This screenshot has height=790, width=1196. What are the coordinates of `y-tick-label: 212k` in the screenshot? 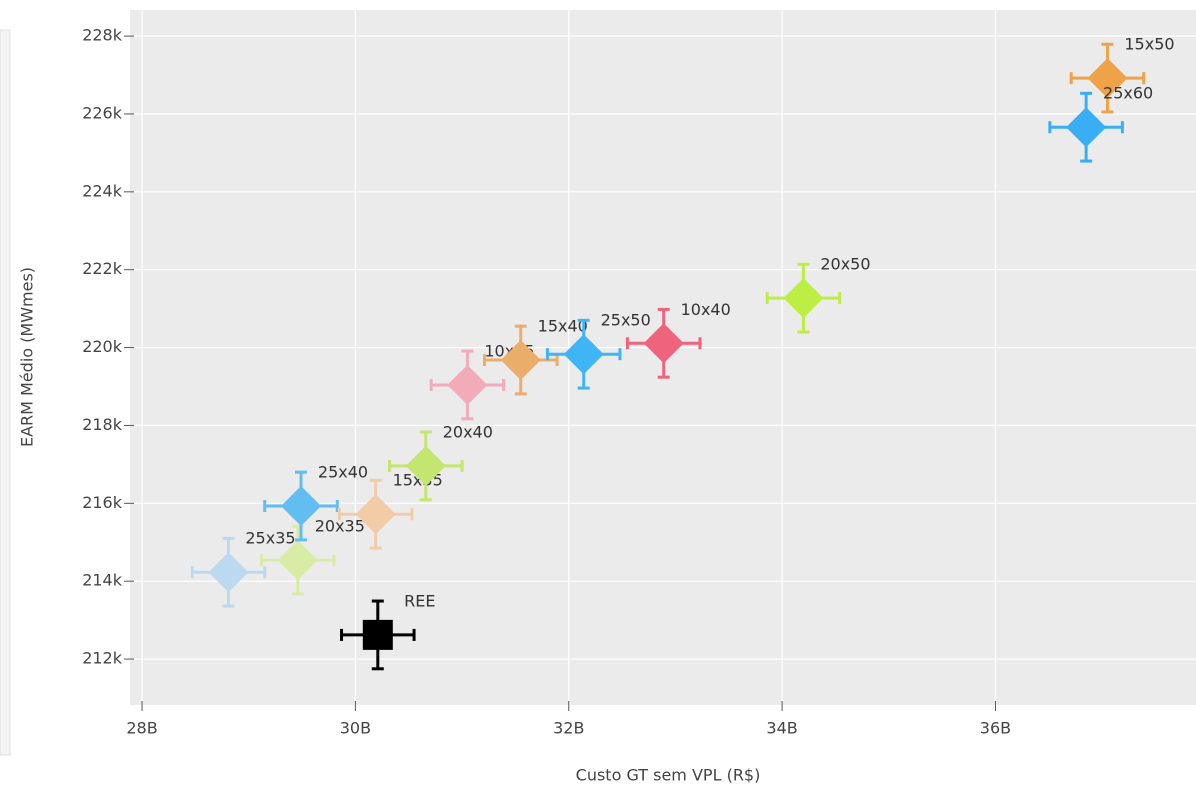 It's located at (102, 658).